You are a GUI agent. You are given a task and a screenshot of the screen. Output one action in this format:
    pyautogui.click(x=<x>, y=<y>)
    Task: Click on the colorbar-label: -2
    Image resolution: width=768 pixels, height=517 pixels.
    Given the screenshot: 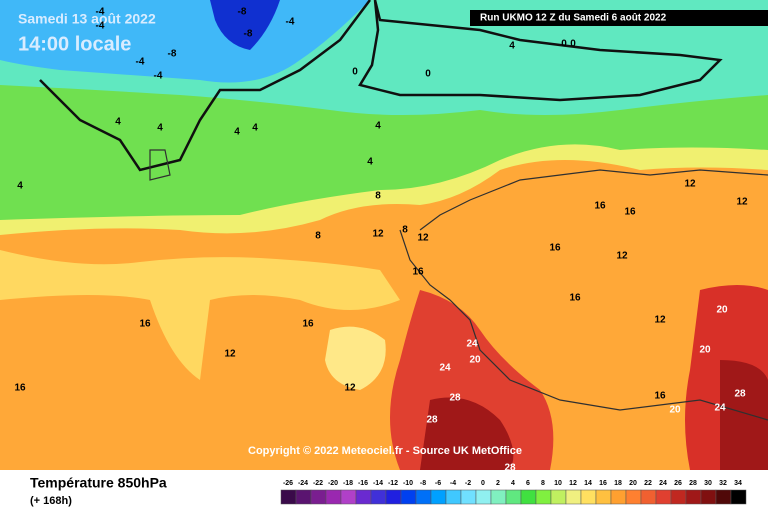 What is the action you would take?
    pyautogui.click(x=468, y=483)
    